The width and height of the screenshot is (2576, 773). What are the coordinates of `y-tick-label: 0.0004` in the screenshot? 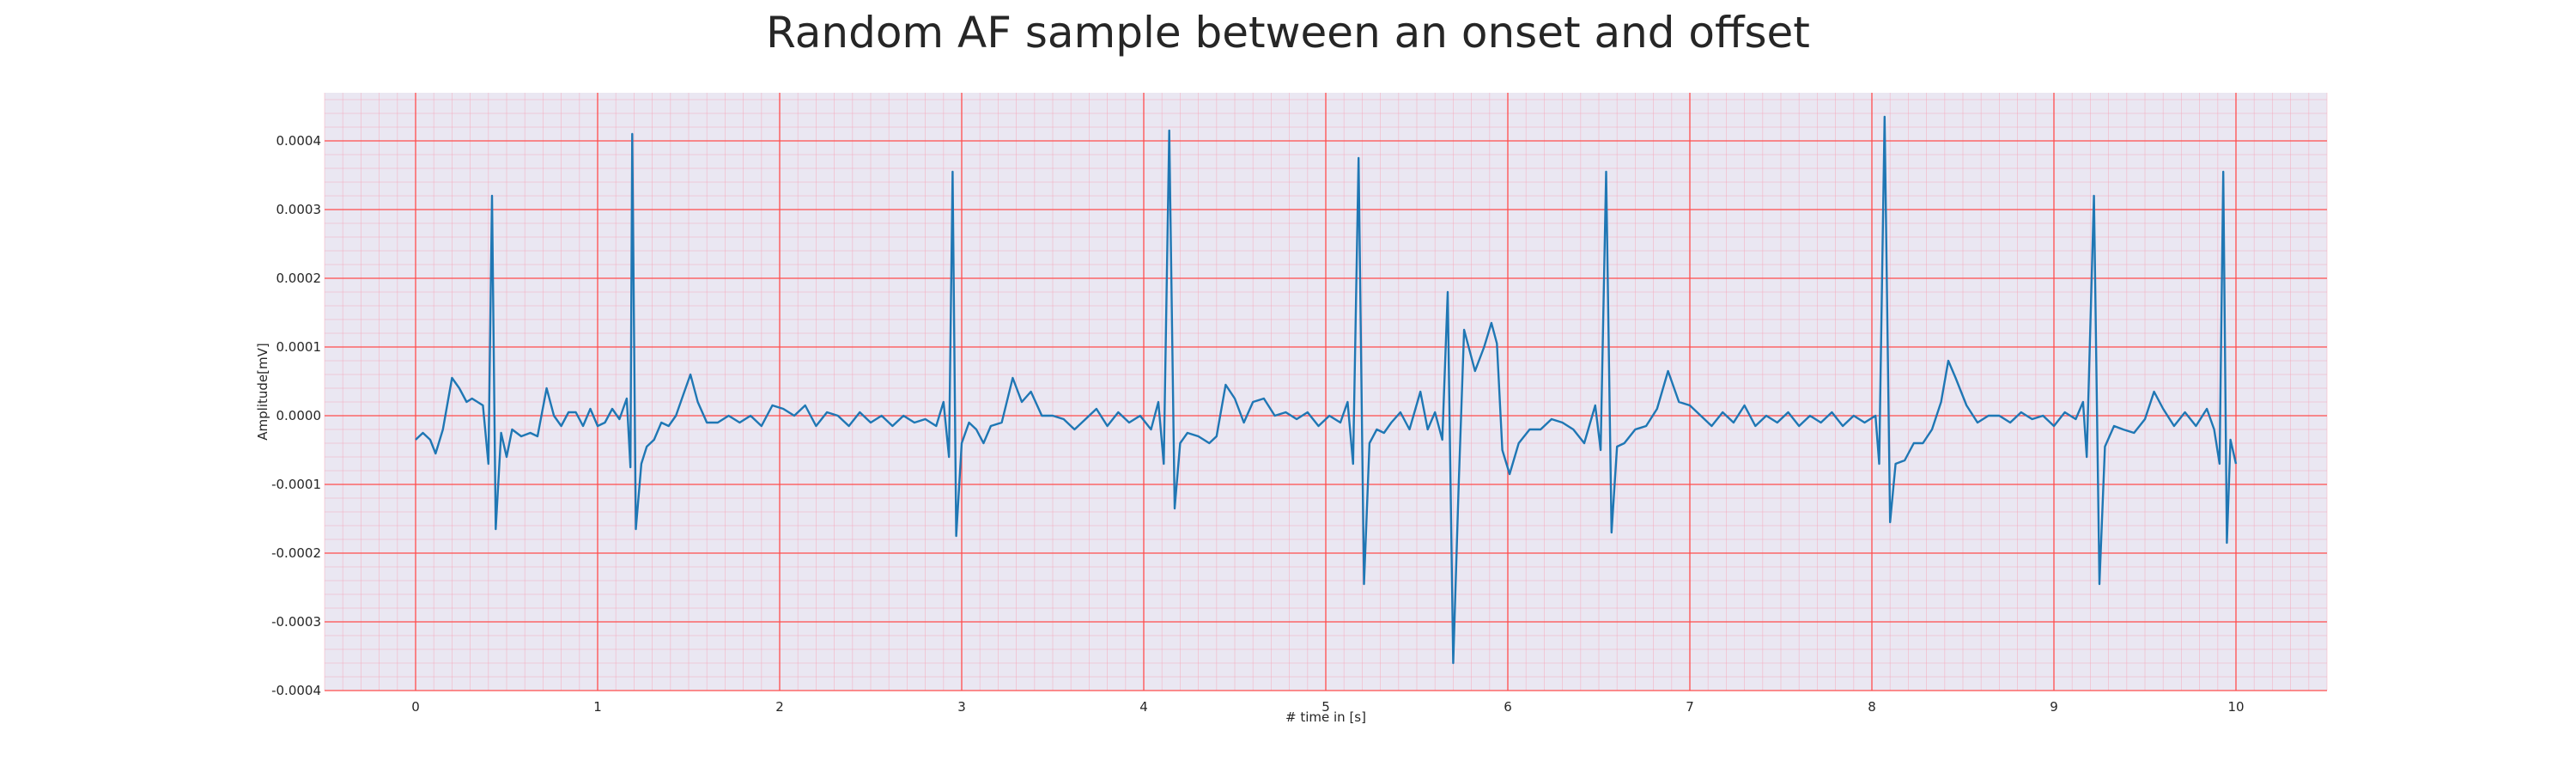 It's located at (299, 141).